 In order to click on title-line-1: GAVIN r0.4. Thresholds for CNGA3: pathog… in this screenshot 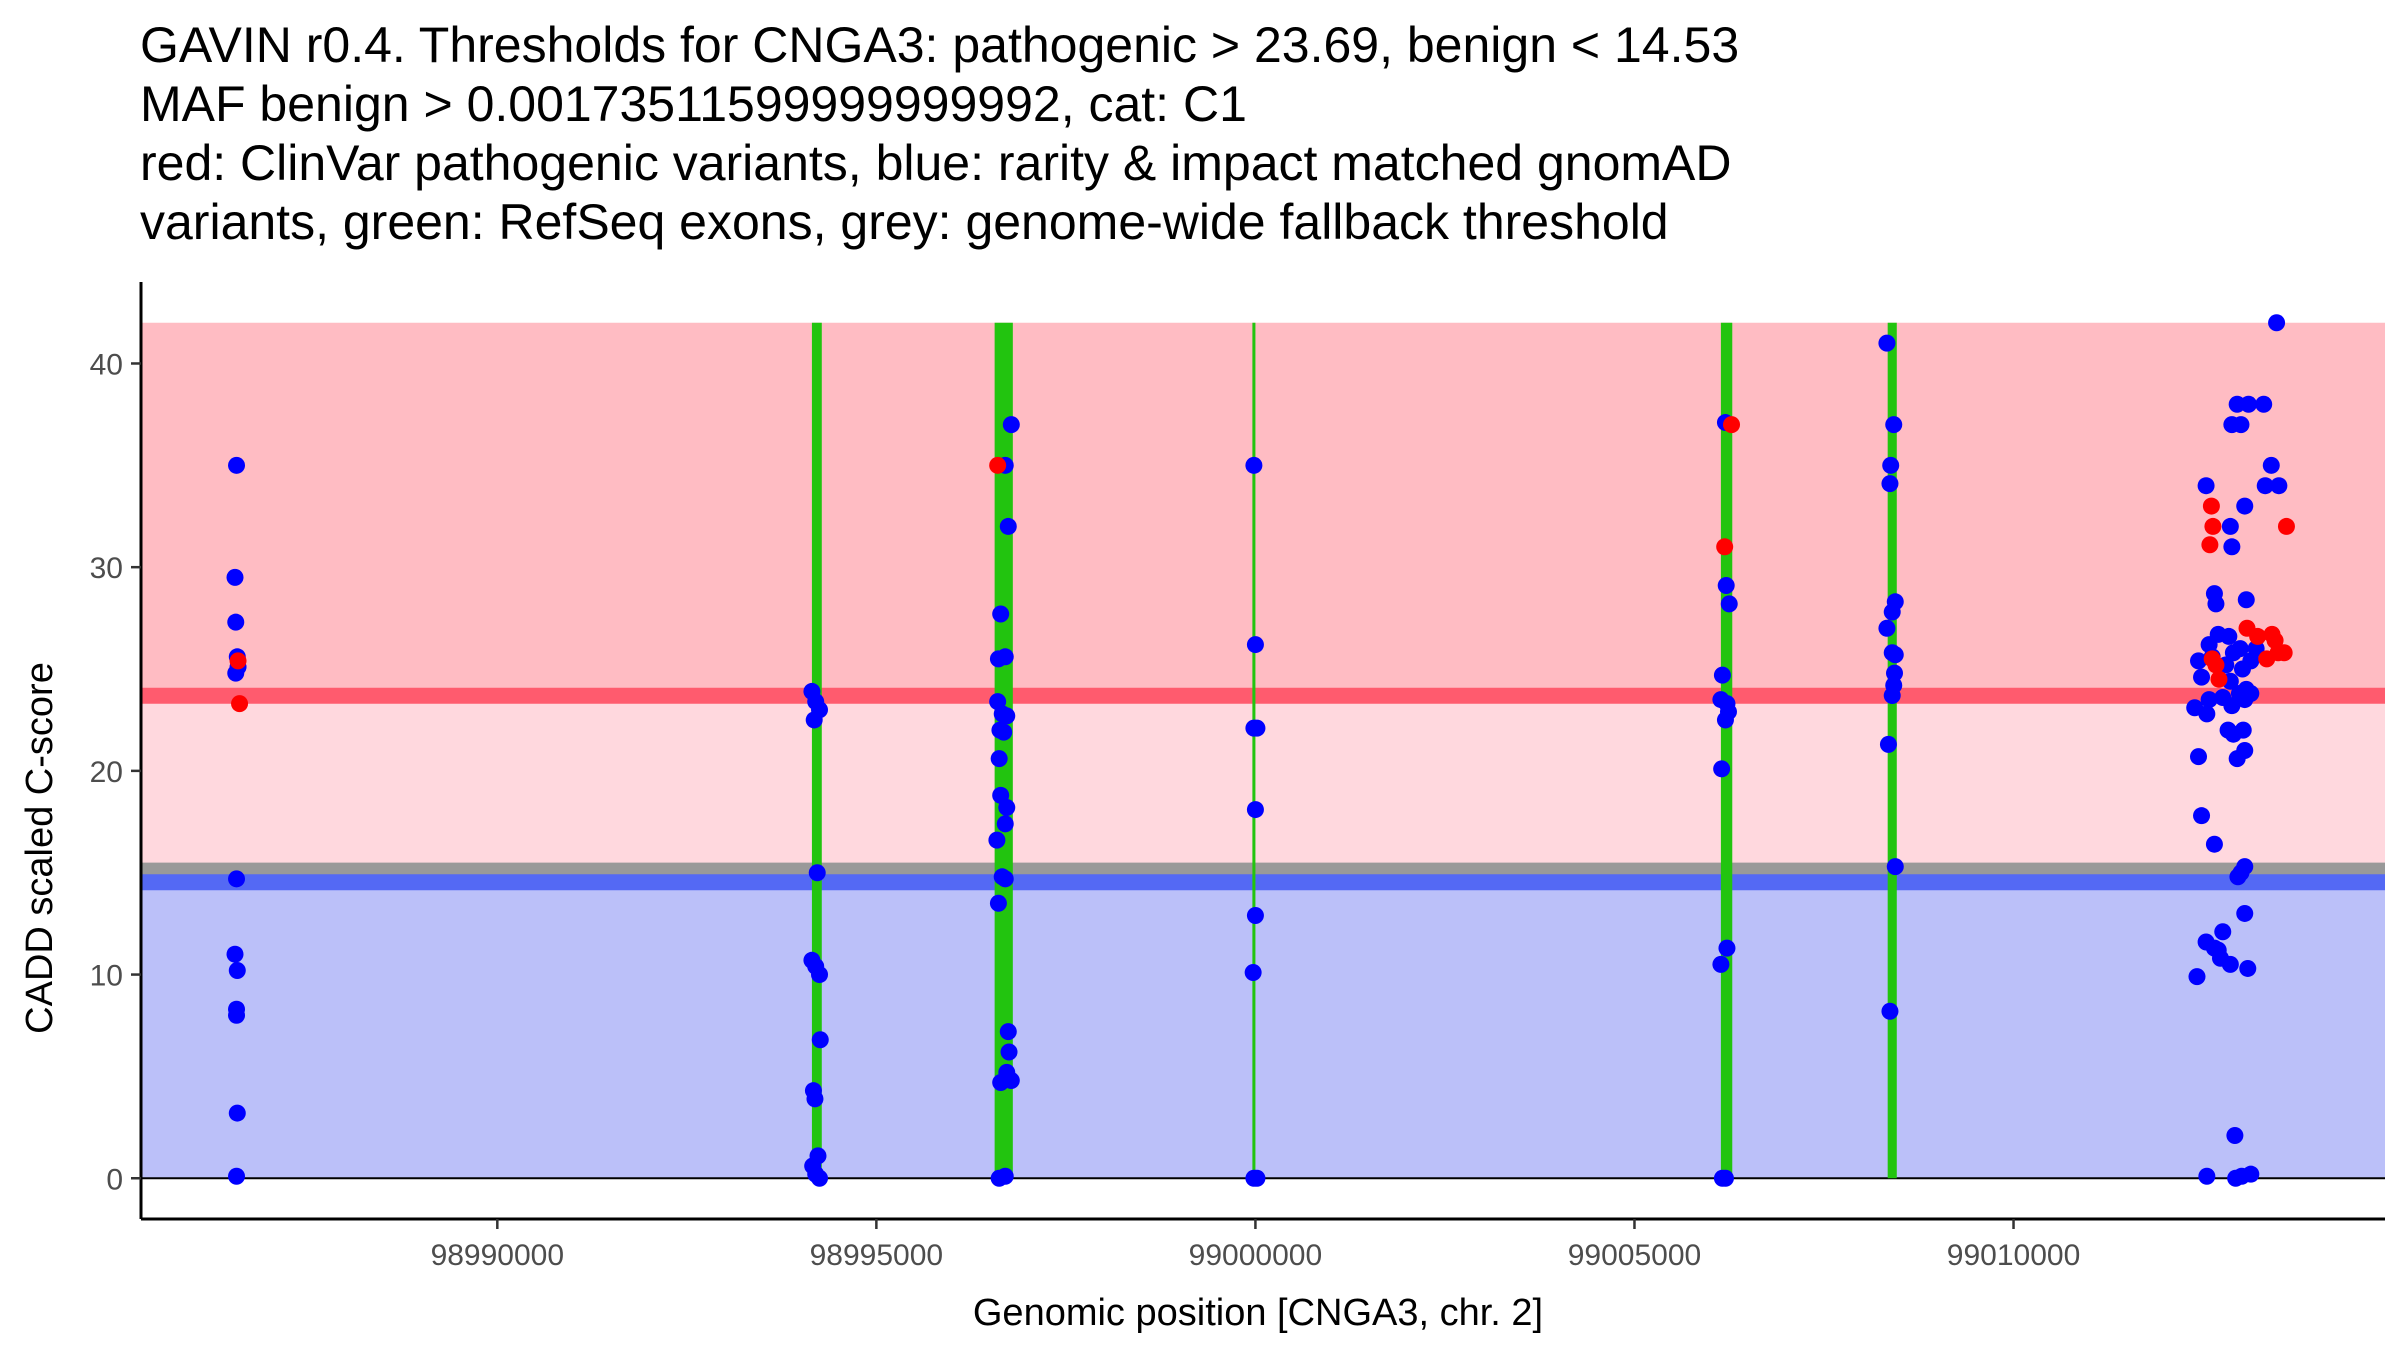, I will do `click(939, 45)`.